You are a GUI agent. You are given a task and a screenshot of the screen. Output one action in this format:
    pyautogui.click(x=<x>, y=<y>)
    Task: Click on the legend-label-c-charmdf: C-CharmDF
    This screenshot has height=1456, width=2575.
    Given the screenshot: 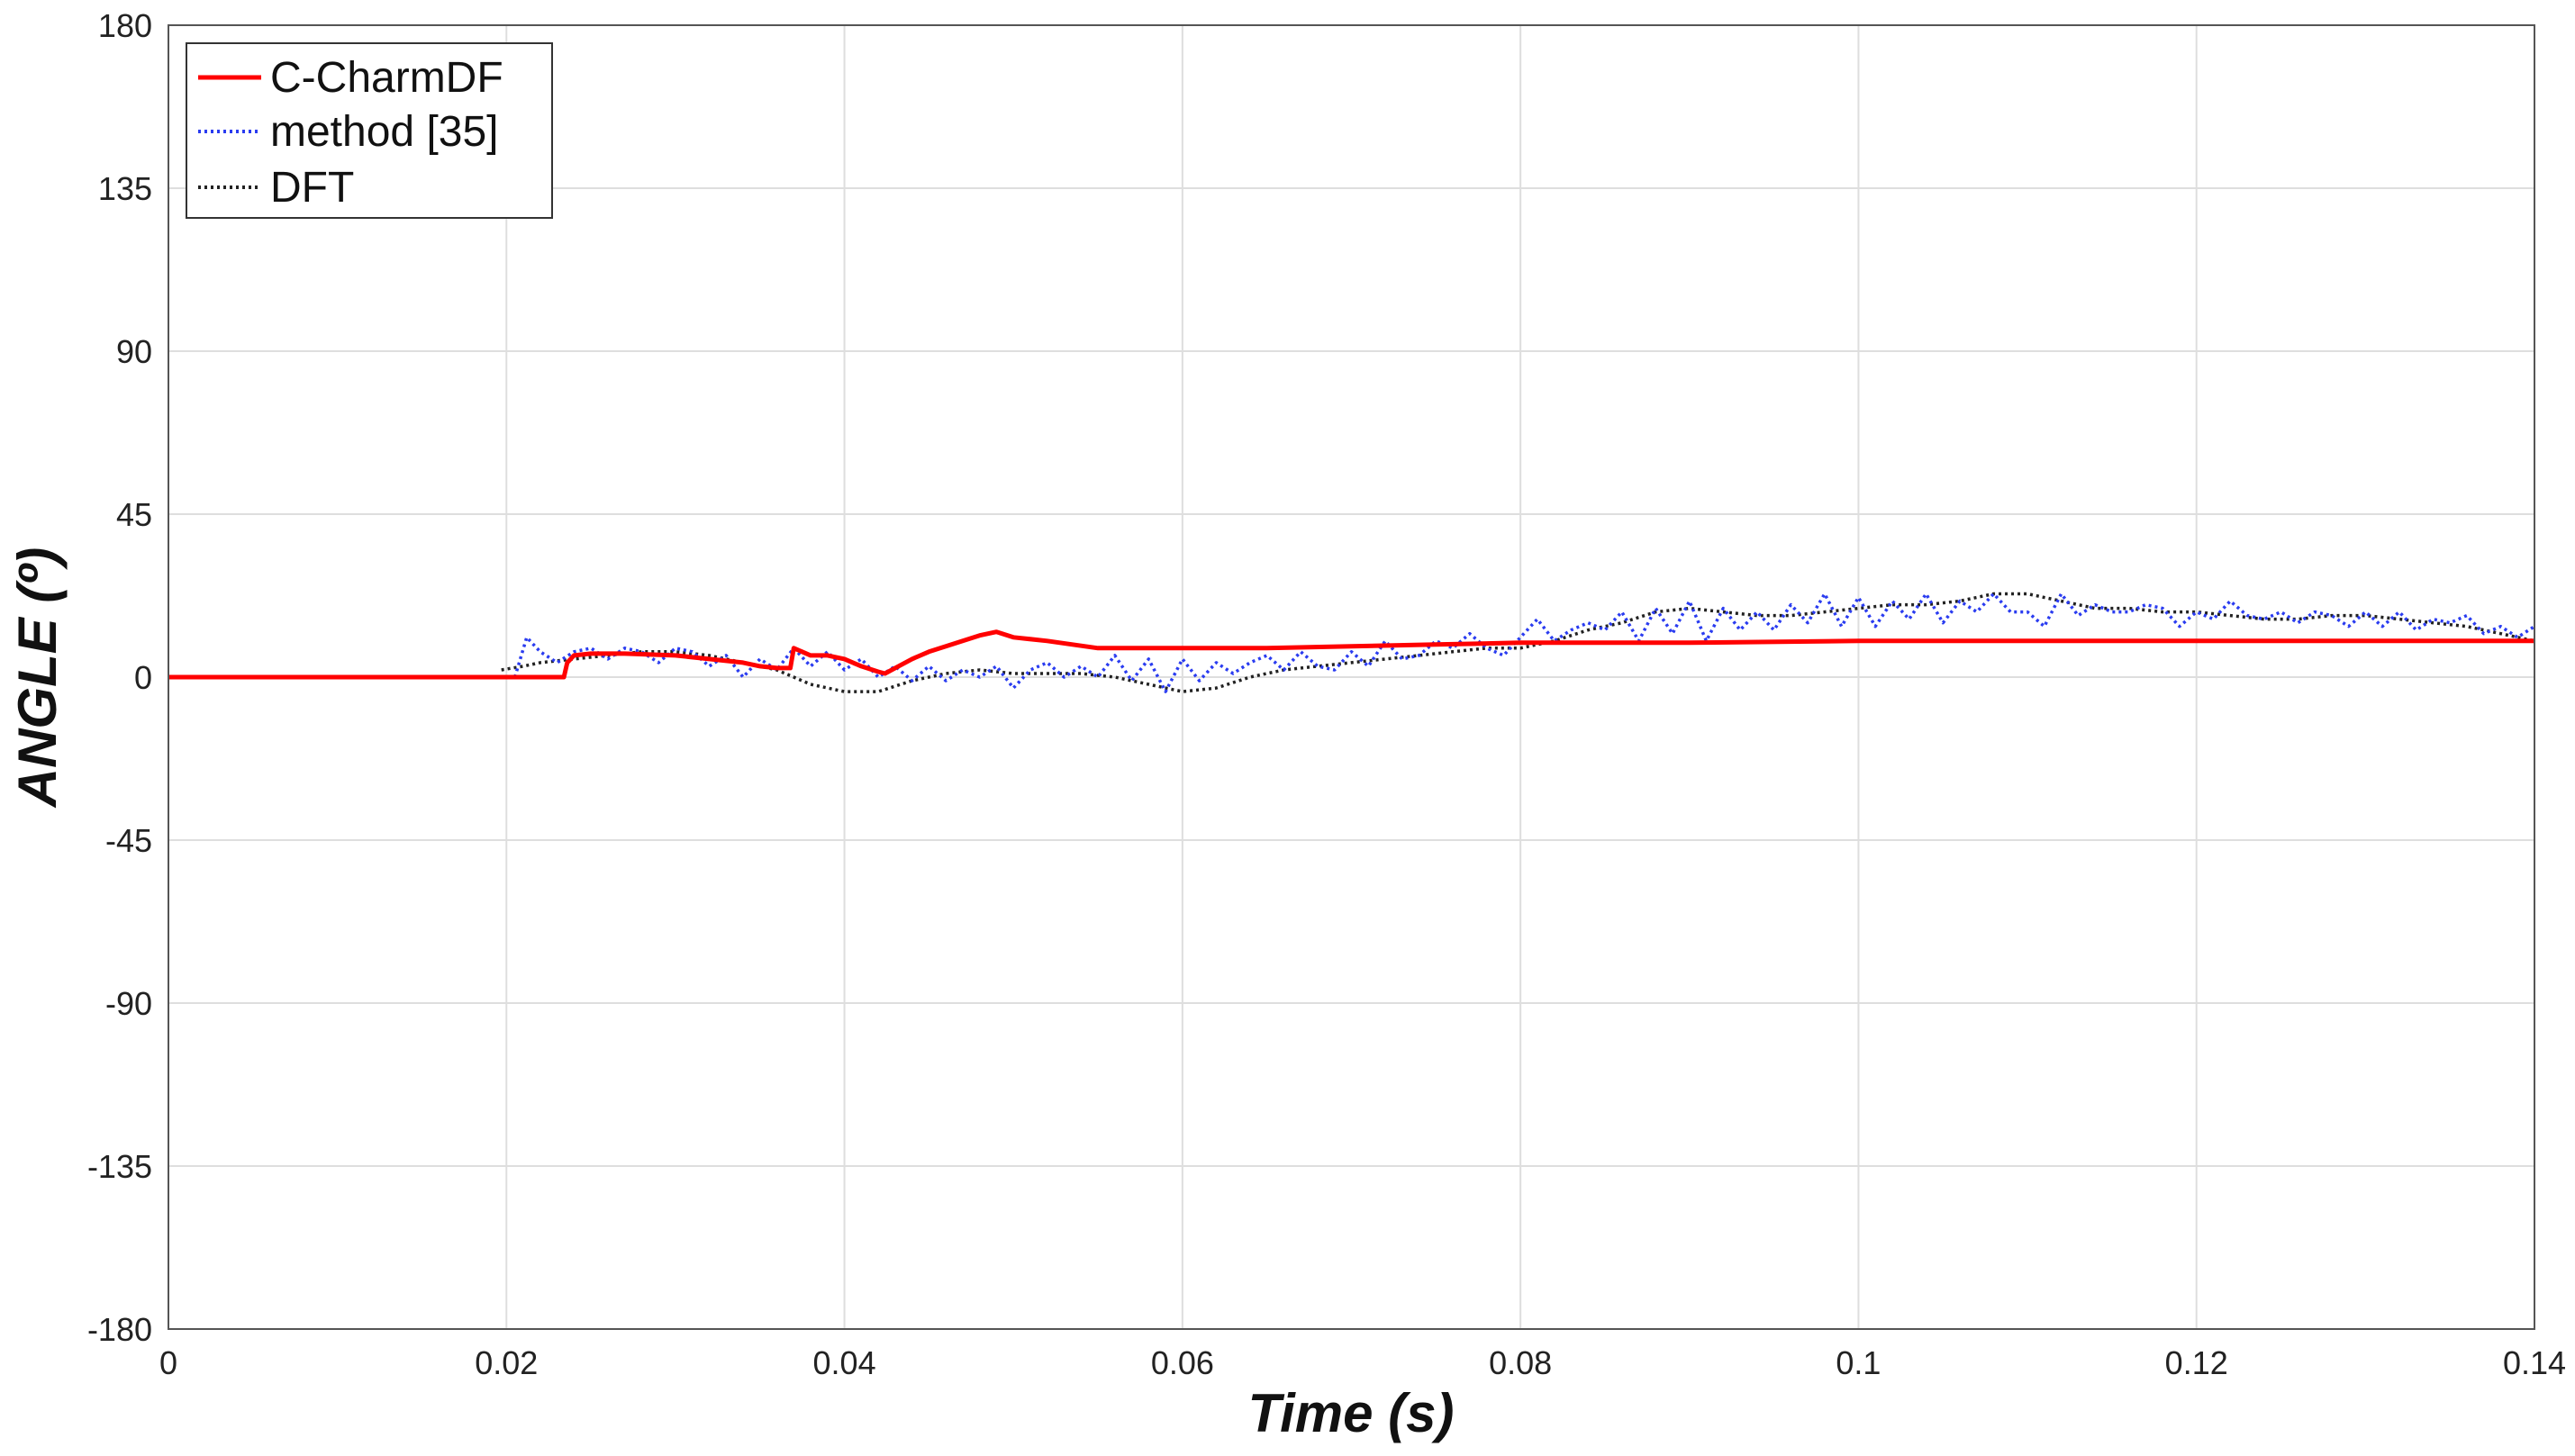 What is the action you would take?
    pyautogui.click(x=387, y=78)
    